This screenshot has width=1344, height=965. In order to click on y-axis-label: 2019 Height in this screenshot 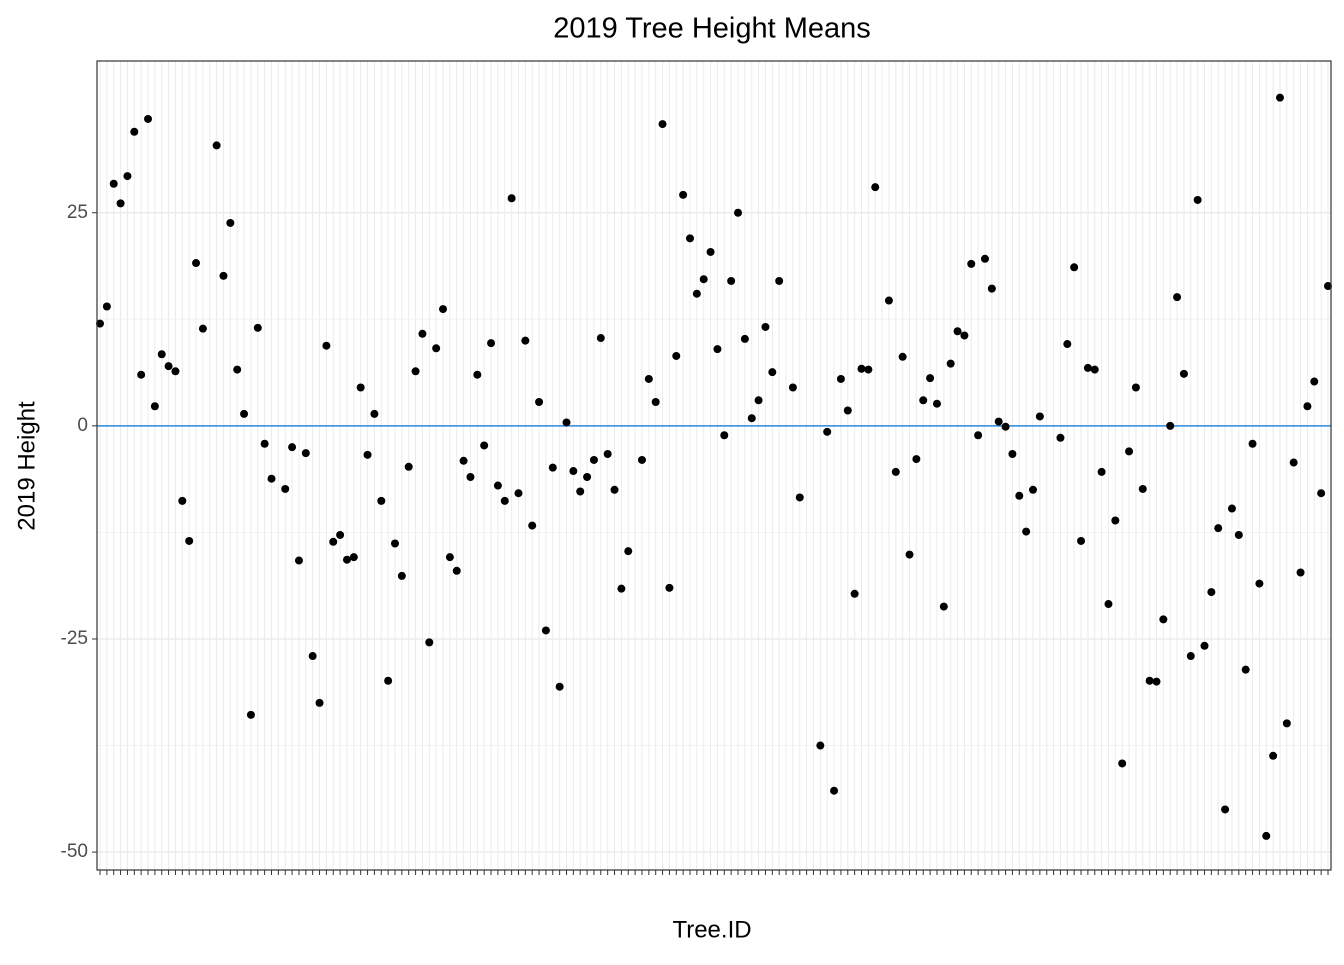, I will do `click(26, 466)`.